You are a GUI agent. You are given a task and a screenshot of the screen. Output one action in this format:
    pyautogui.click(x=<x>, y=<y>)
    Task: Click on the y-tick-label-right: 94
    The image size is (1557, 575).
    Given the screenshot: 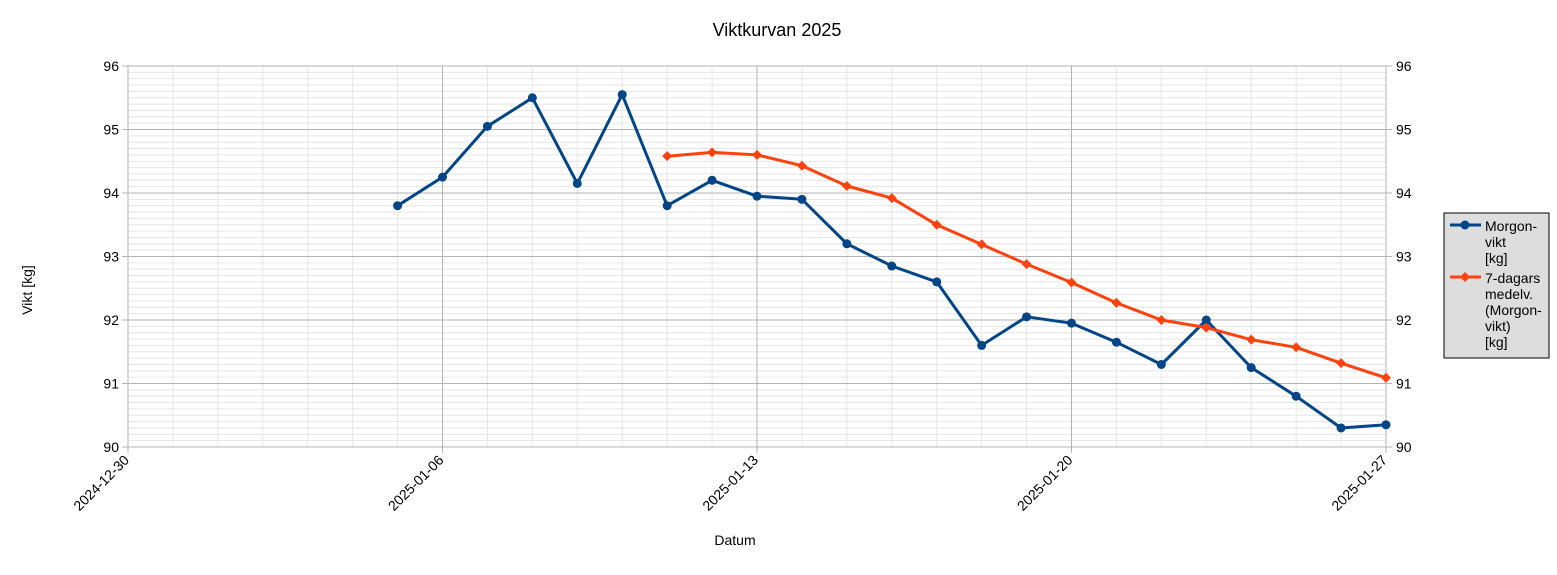 What is the action you would take?
    pyautogui.click(x=1404, y=193)
    